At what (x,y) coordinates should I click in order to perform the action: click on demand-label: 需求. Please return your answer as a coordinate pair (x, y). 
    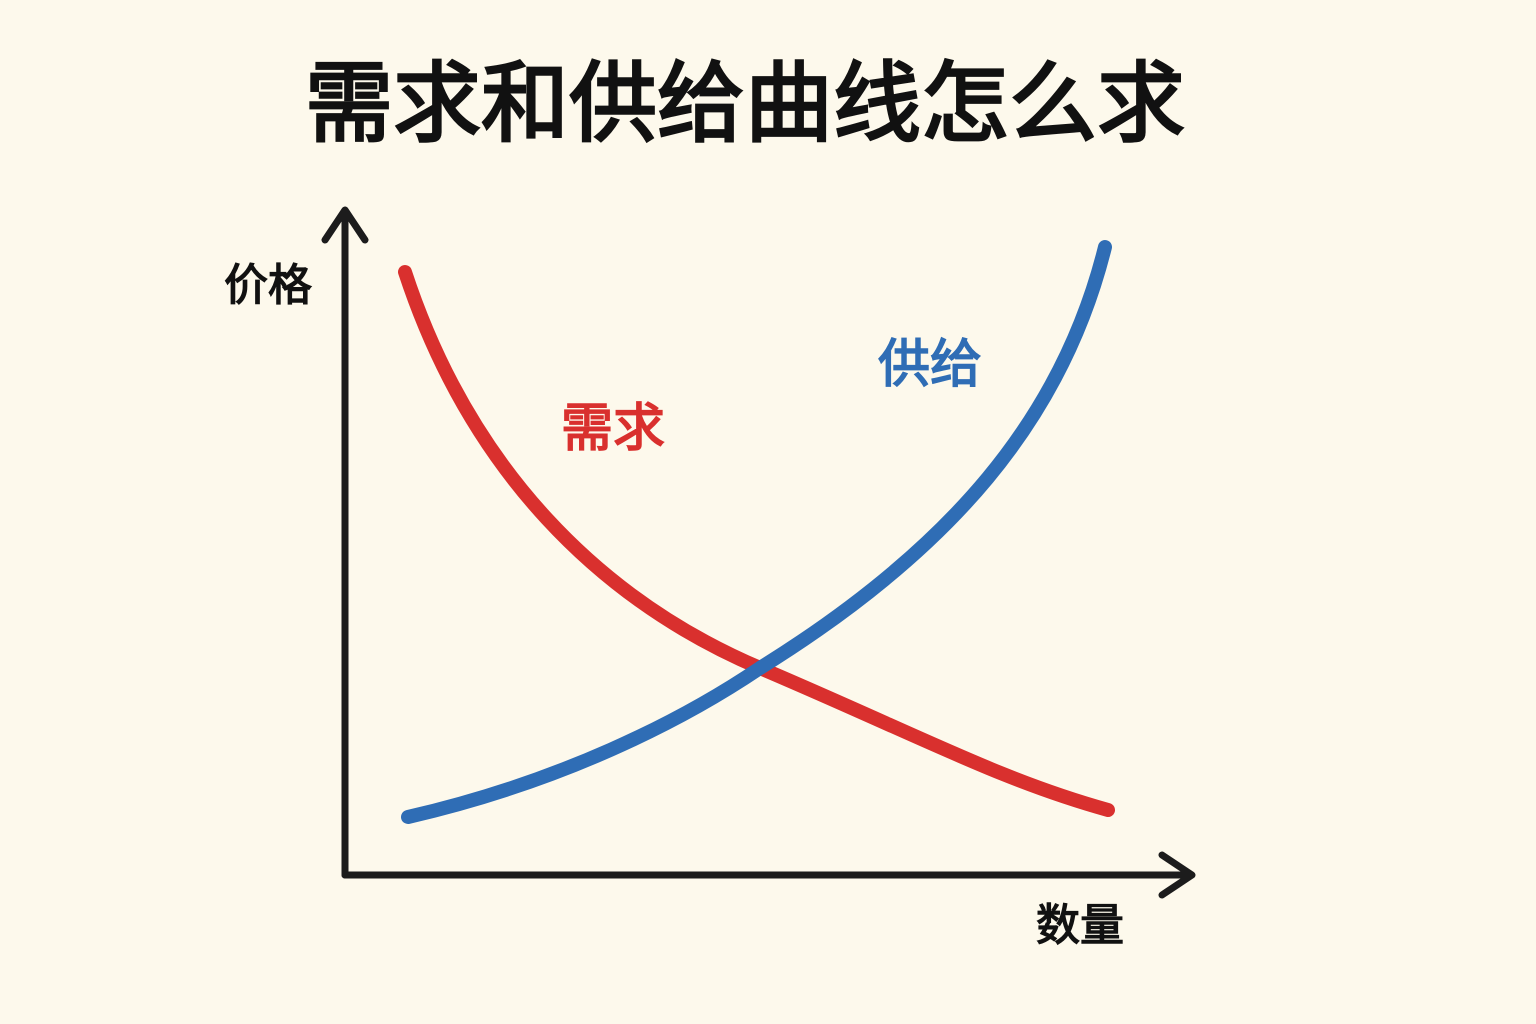
    Looking at the image, I should click on (613, 429).